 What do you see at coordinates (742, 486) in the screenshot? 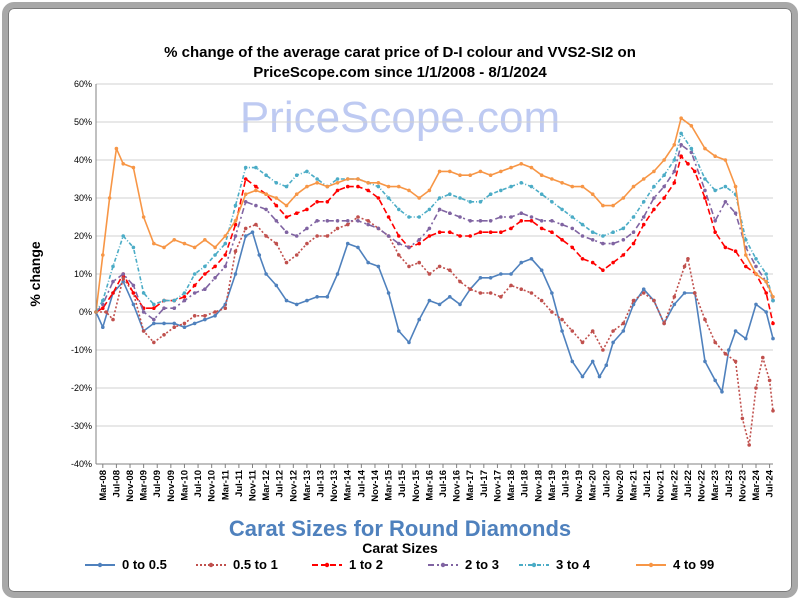
I see `x-tick-label: Nov-23` at bounding box center [742, 486].